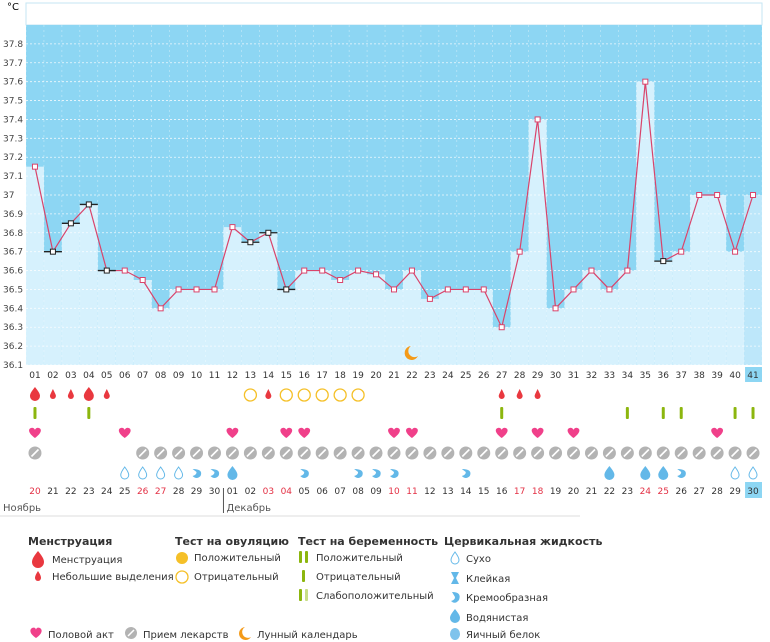 The width and height of the screenshot is (770, 642). What do you see at coordinates (358, 492) in the screenshot?
I see `date-label: 08` at bounding box center [358, 492].